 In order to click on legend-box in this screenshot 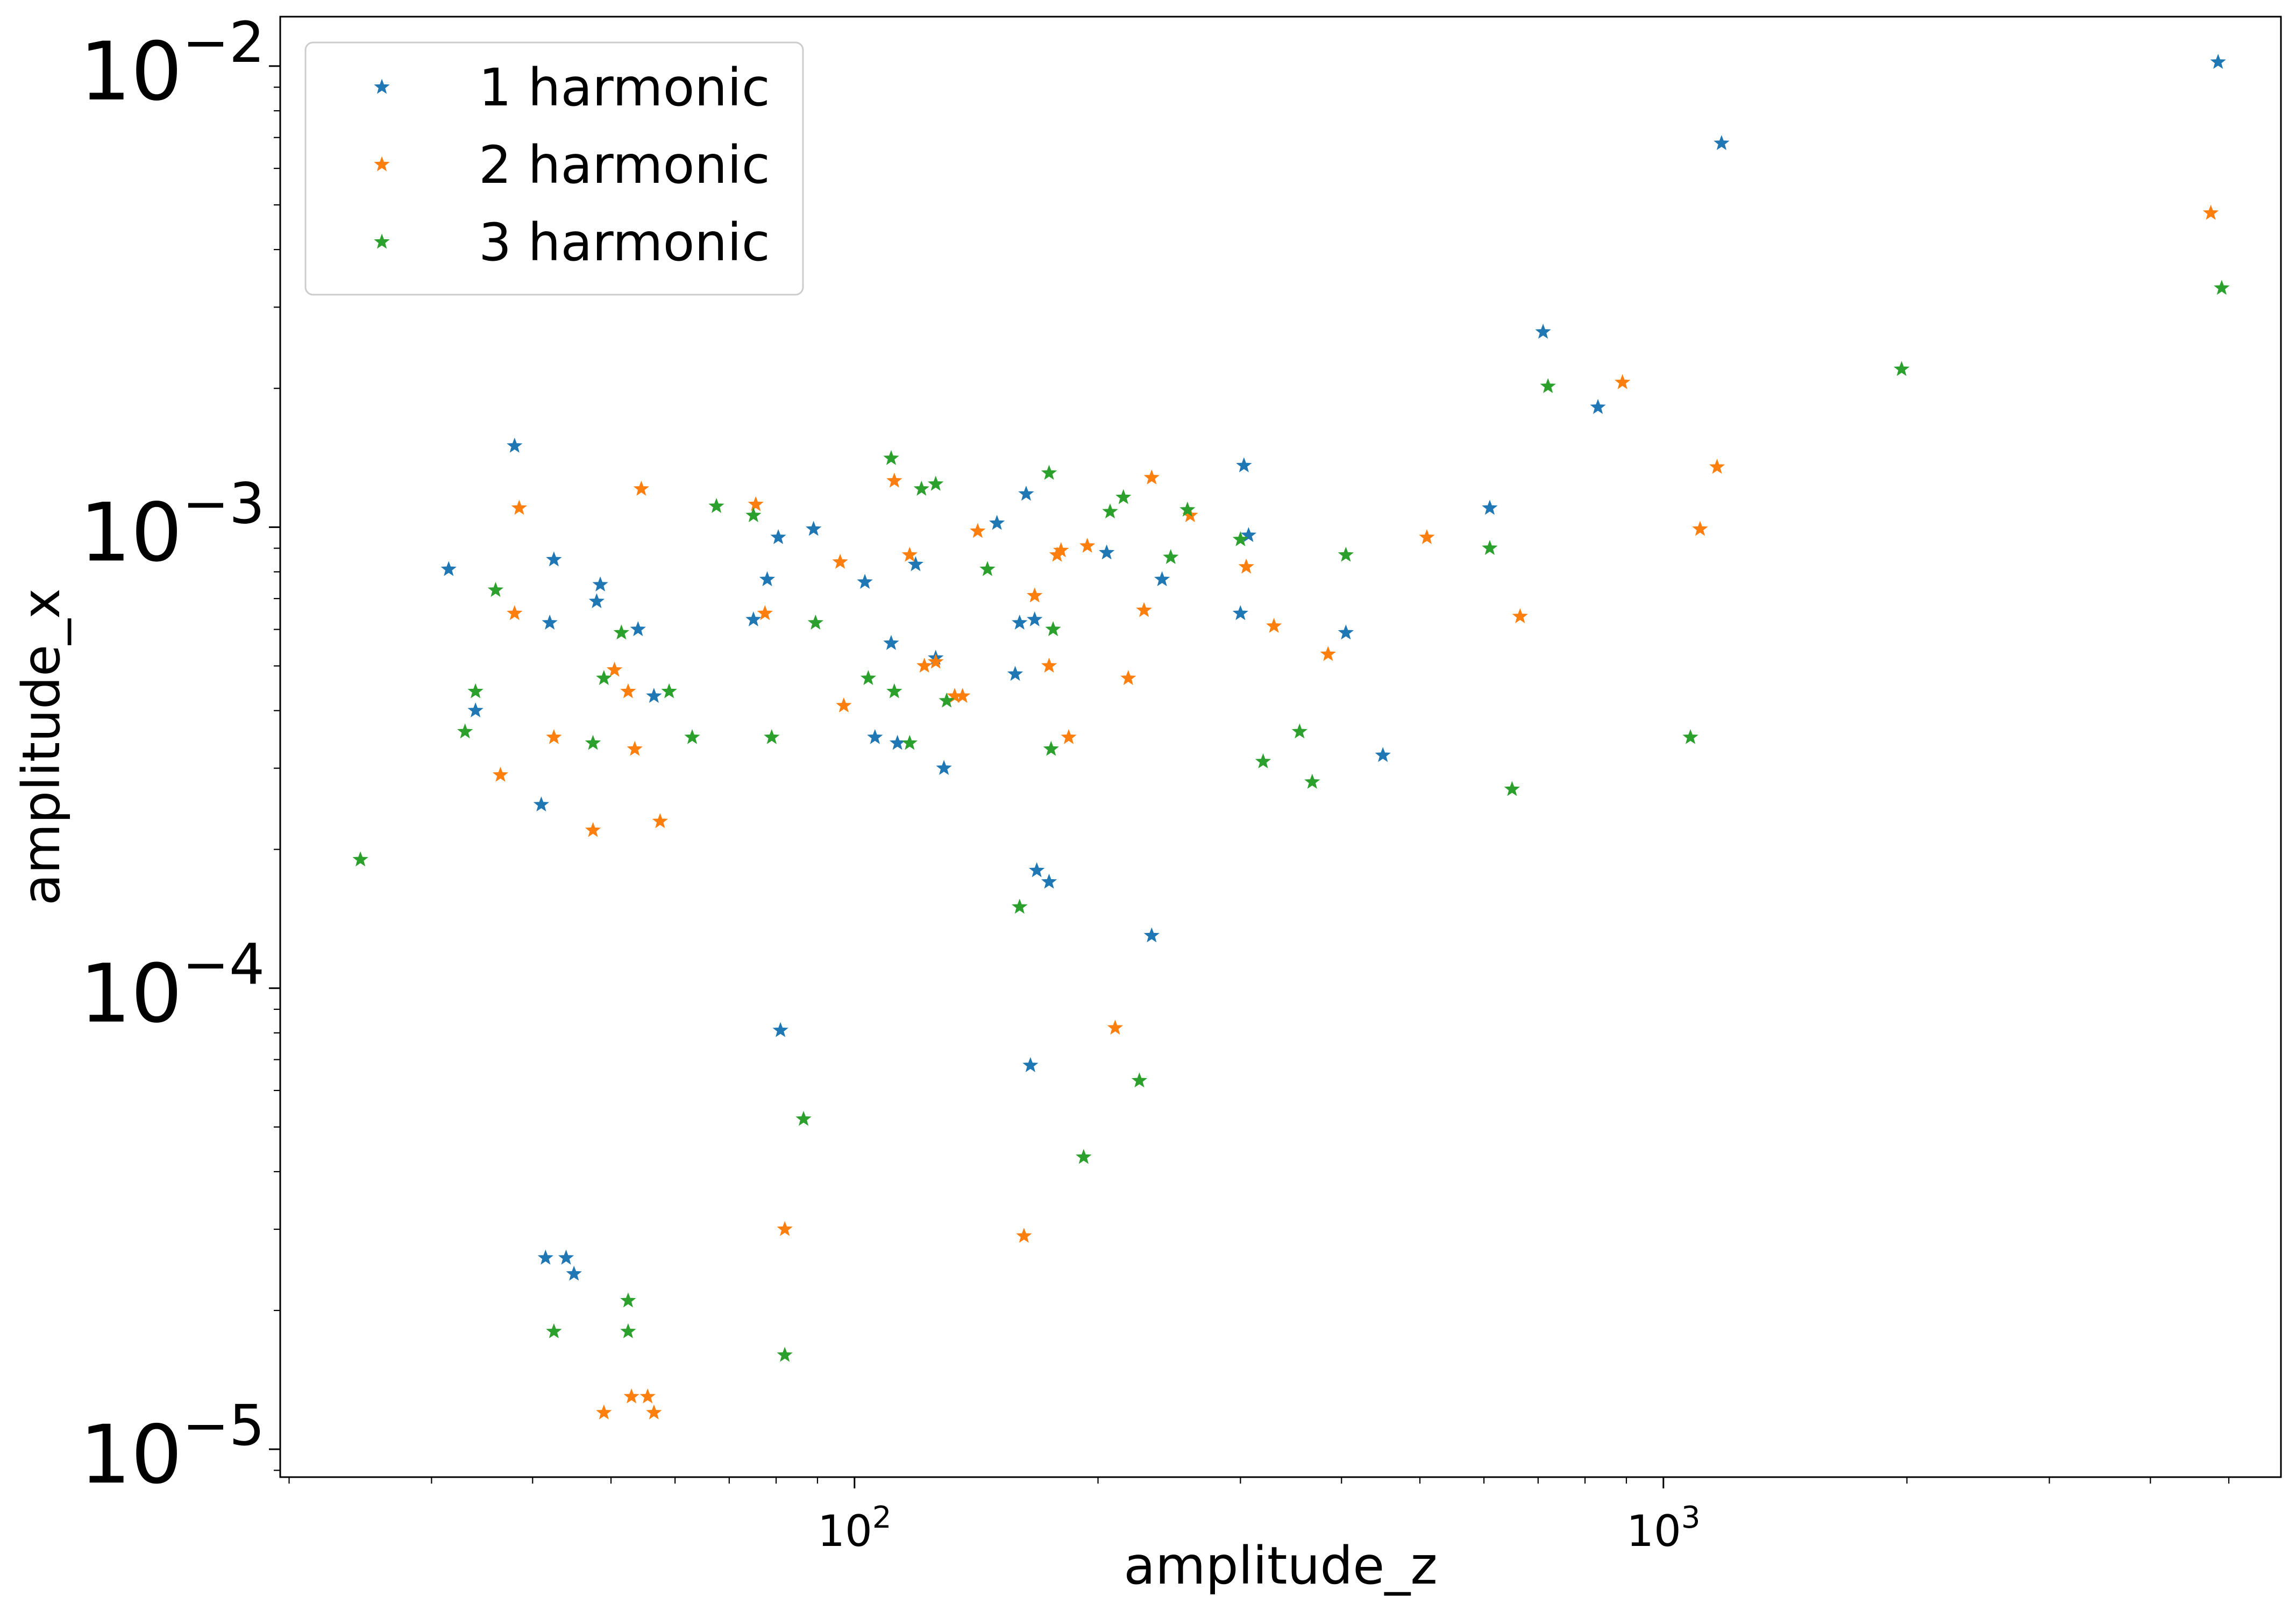, I will do `click(554, 169)`.